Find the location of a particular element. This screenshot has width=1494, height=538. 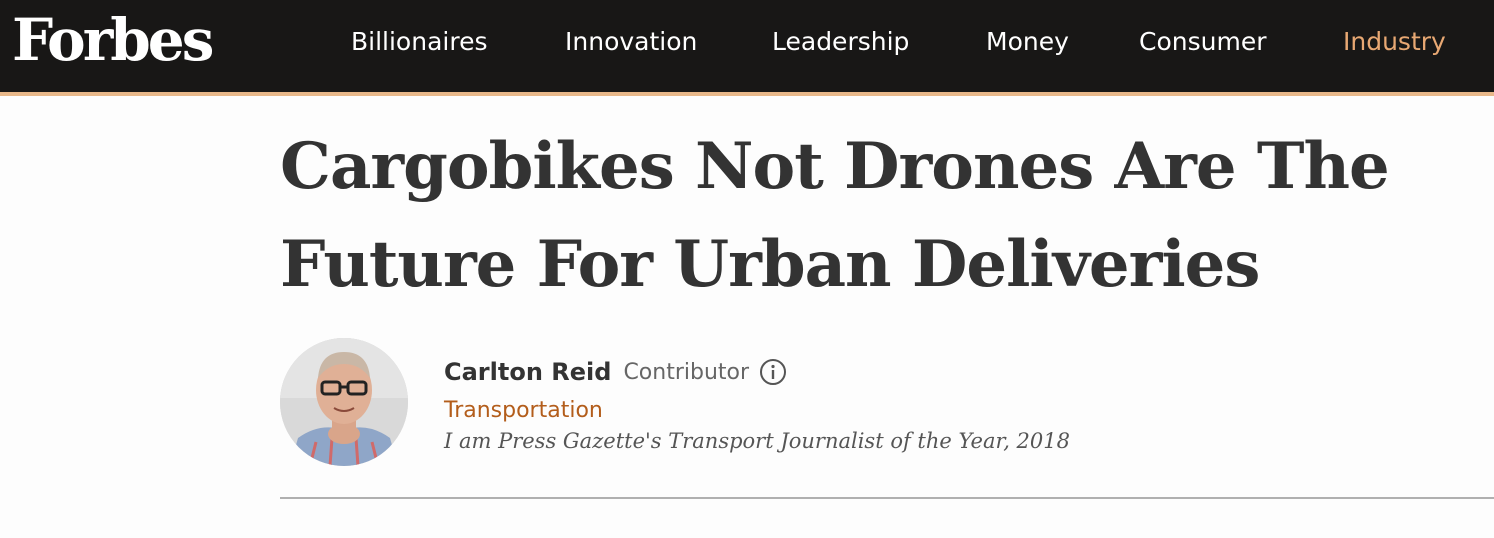

author-portrait-icon is located at coordinates (344, 402).